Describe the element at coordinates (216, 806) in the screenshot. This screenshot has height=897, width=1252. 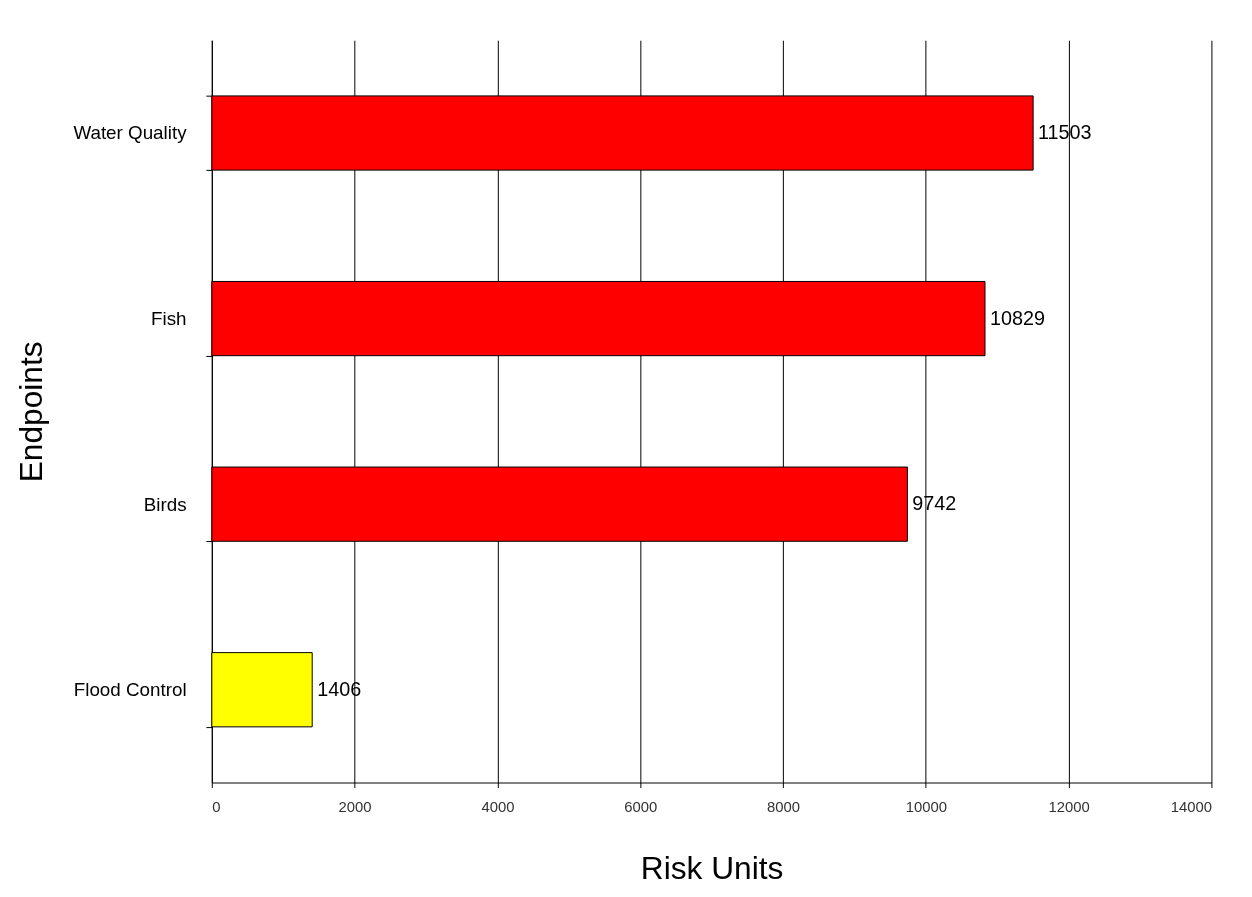
I see `x-tick-label: 0` at that location.